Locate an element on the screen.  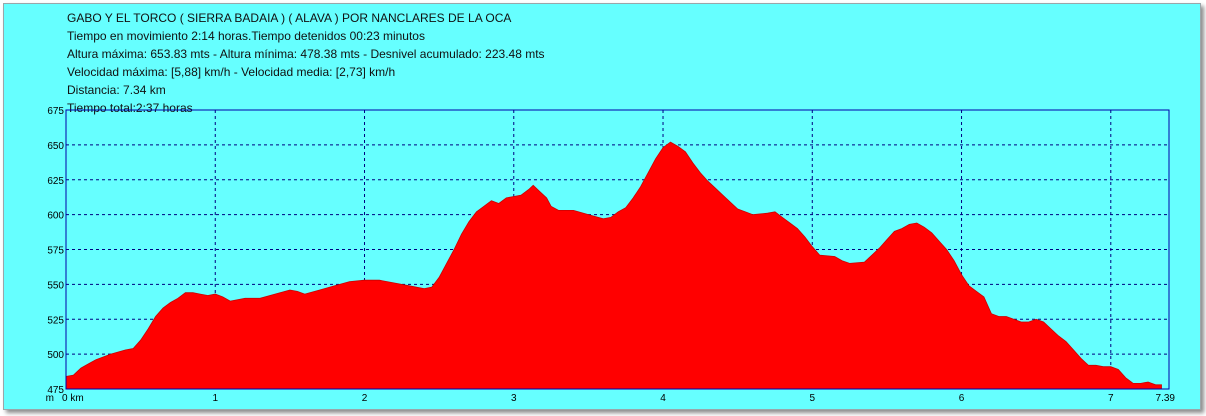
y-tick-label: 475 is located at coordinates (55, 390).